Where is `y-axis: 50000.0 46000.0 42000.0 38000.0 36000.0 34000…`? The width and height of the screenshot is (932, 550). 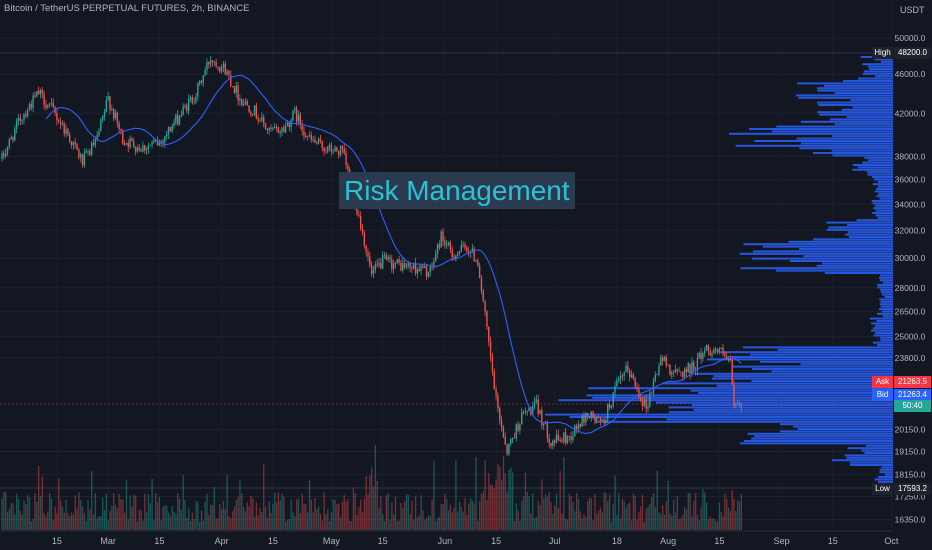
y-axis: 50000.0 46000.0 42000.0 38000.0 36000.0 34000… is located at coordinates (910, 278).